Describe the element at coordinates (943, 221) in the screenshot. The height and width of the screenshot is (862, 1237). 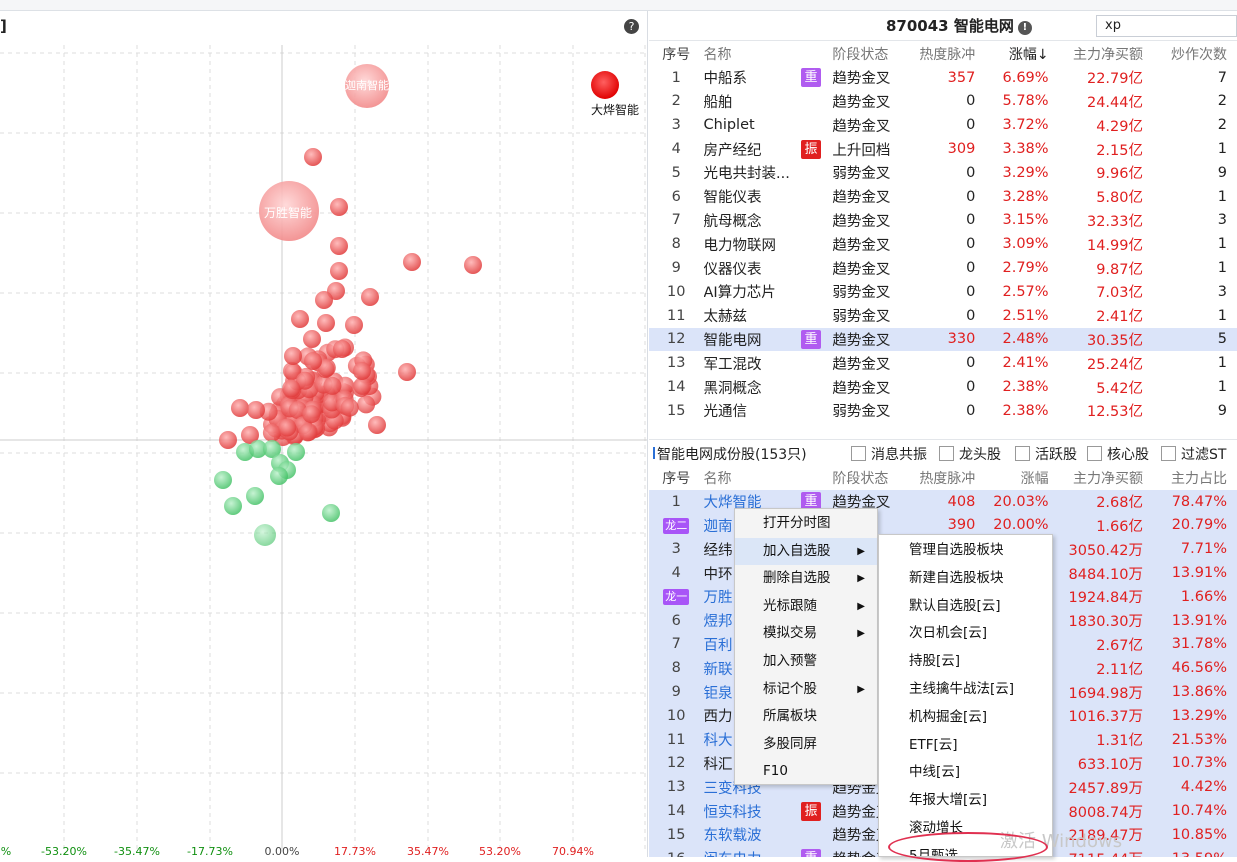
I see `concept-row: 7 航母概念 趋势金叉 0 3.15% 32.33亿 3` at that location.